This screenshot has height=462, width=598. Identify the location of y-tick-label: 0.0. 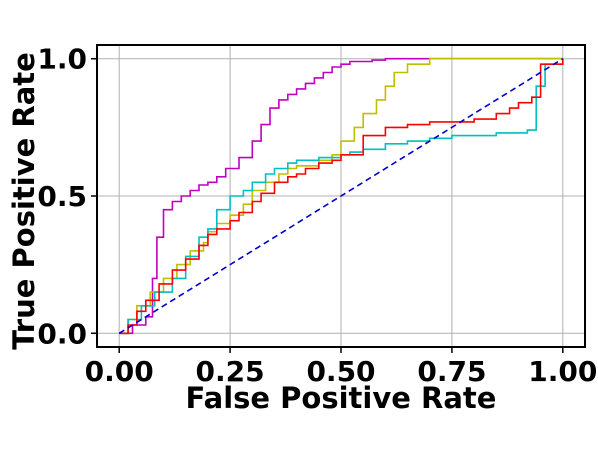
(62, 333).